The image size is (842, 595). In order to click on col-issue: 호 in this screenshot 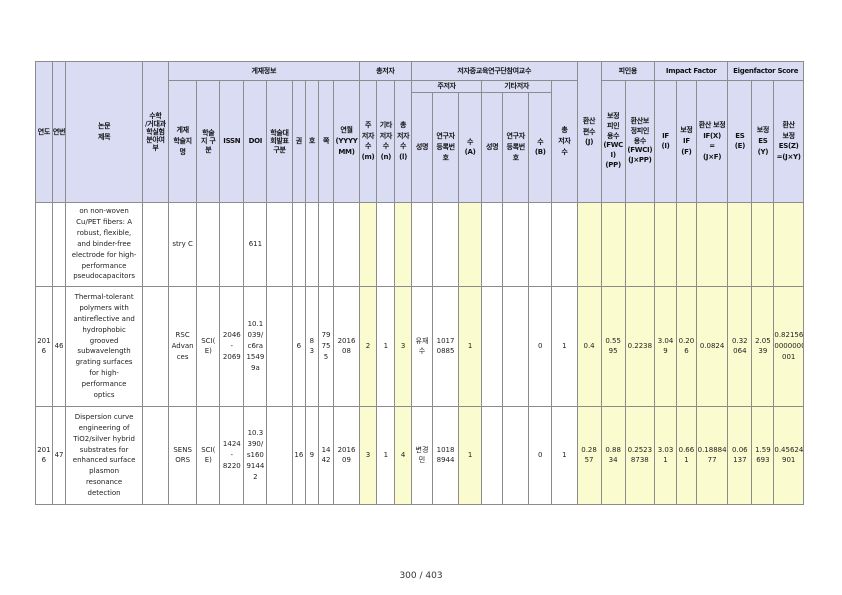, I will do `click(312, 141)`.